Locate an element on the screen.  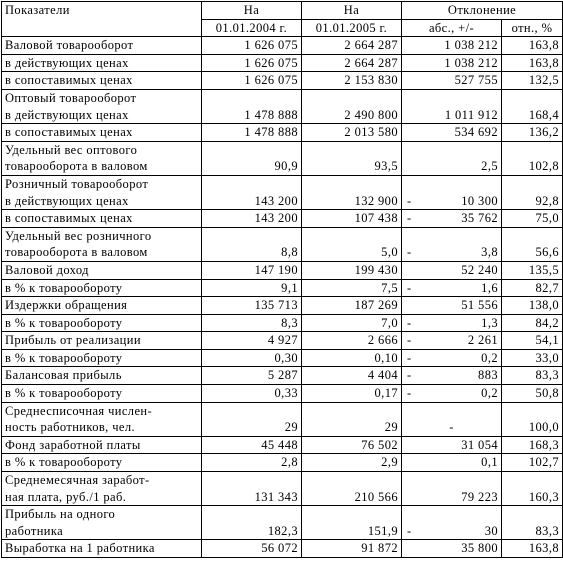
value-cell: 132 900 is located at coordinates (351, 192).